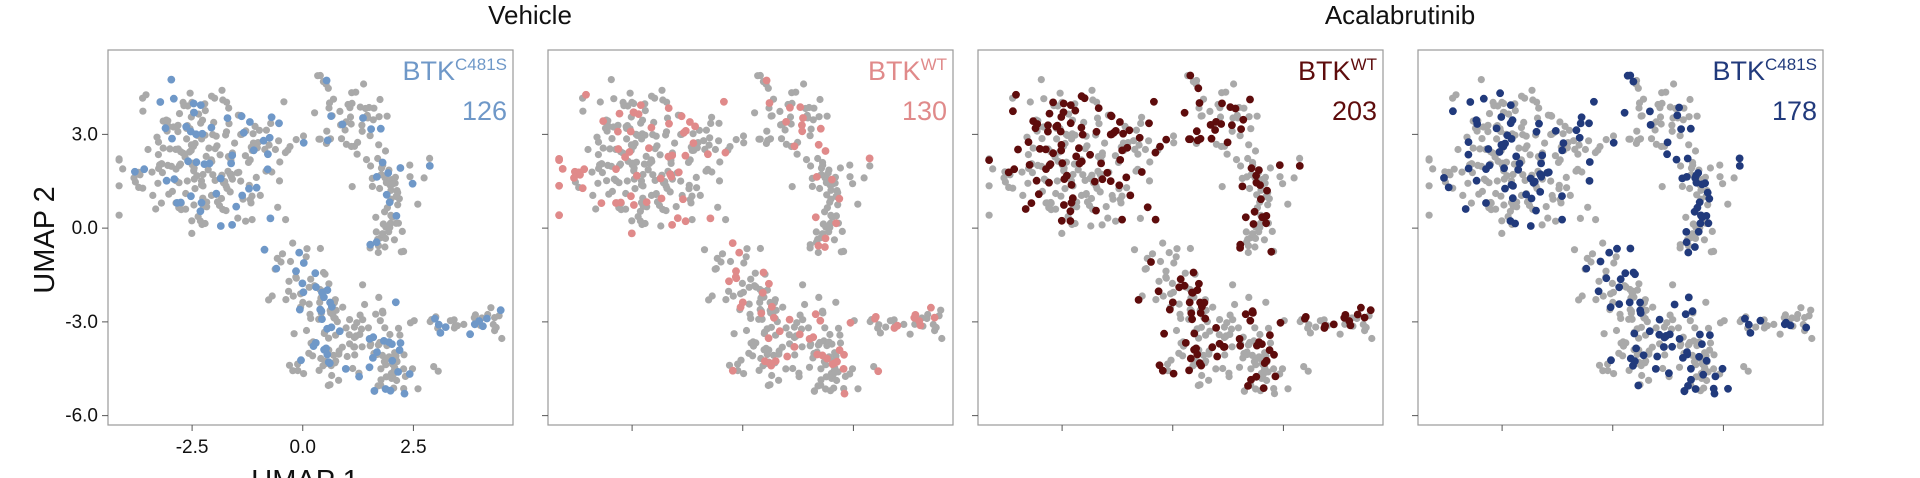  I want to click on group-title-acalabrutinib: Acalabrutinib, so click(1400, 15).